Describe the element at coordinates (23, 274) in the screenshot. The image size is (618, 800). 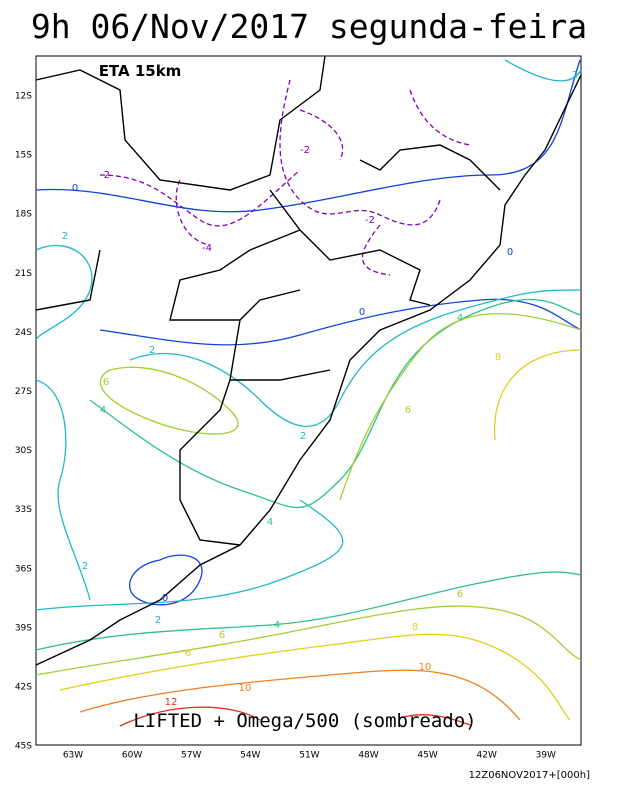
I see `lat-label: 21S` at that location.